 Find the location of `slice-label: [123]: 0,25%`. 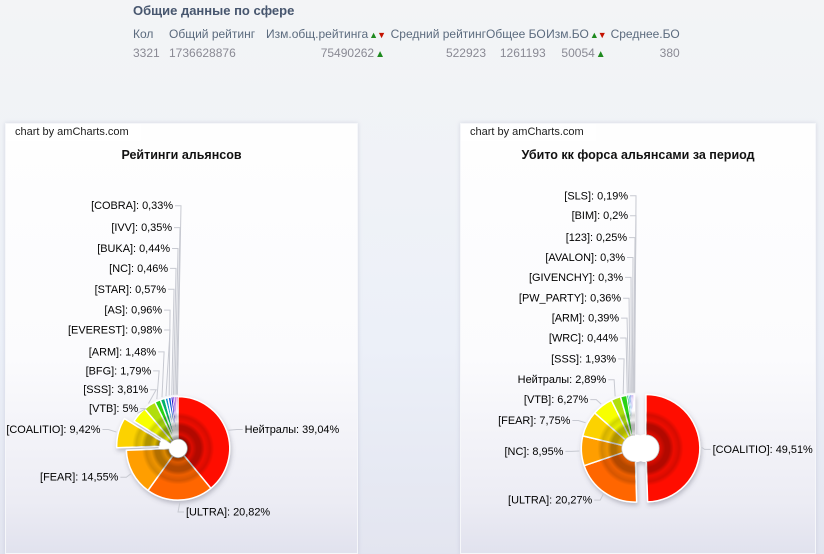

slice-label: [123]: 0,25% is located at coordinates (597, 238).